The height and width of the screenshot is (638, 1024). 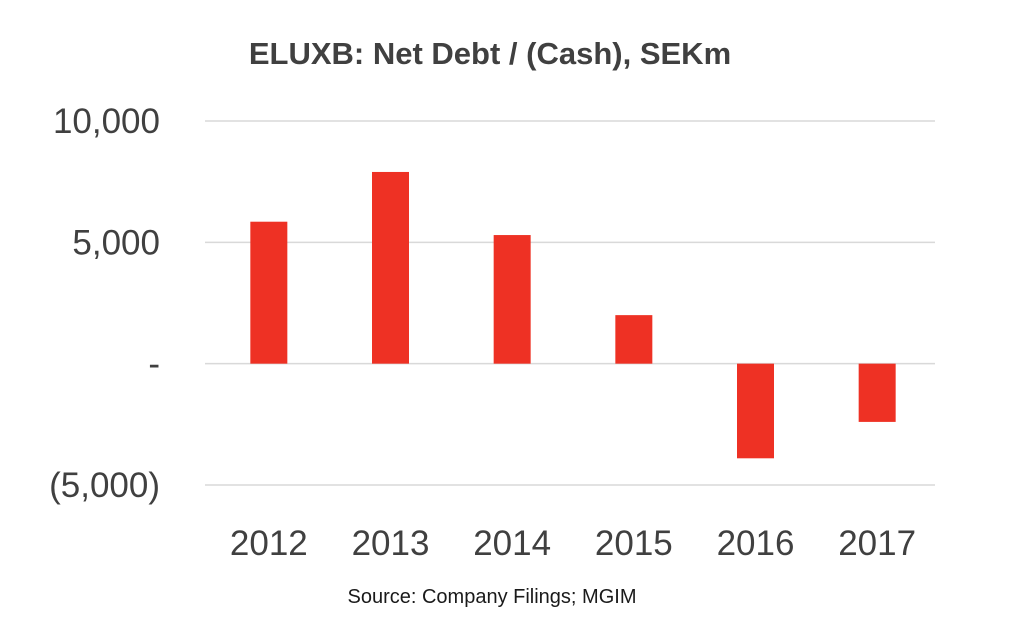 What do you see at coordinates (390, 267) in the screenshot?
I see `bar-2013` at bounding box center [390, 267].